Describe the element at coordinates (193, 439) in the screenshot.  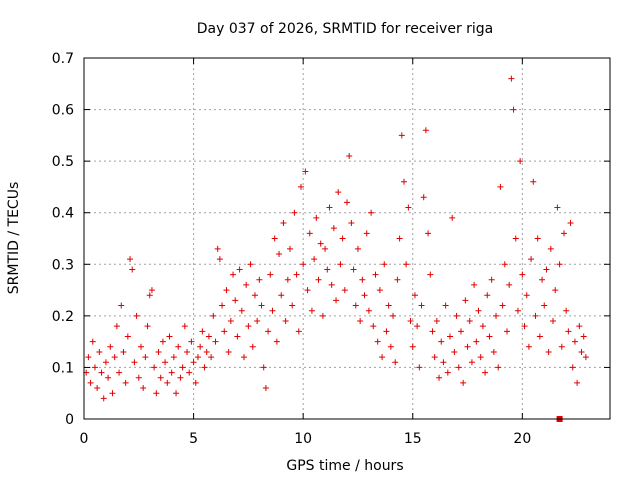
I see `x-tick-label: 5` at that location.